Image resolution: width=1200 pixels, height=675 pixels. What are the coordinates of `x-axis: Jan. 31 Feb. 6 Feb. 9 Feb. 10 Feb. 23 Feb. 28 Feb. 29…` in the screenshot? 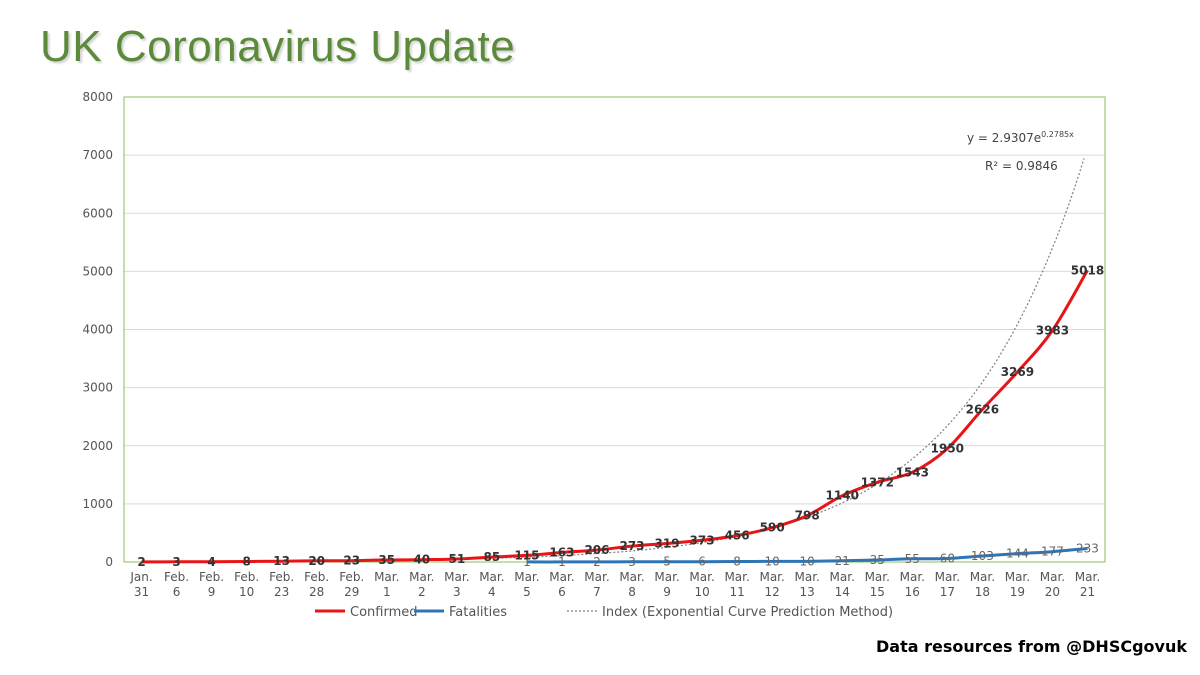 It's located at (614, 584).